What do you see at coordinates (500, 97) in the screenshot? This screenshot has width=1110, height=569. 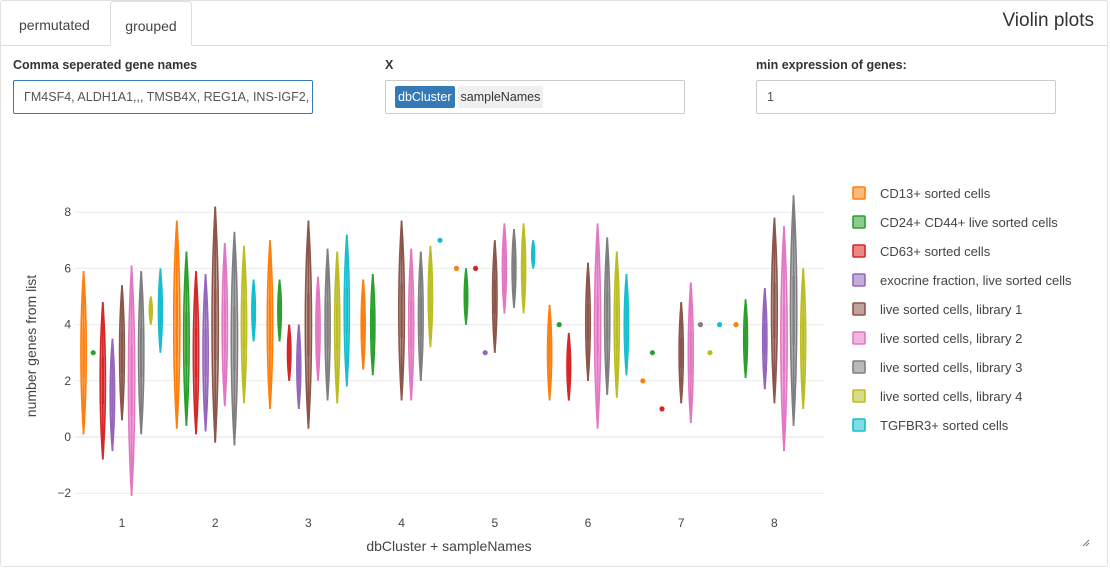 I see `x-chip-samplenames: sampleNames` at bounding box center [500, 97].